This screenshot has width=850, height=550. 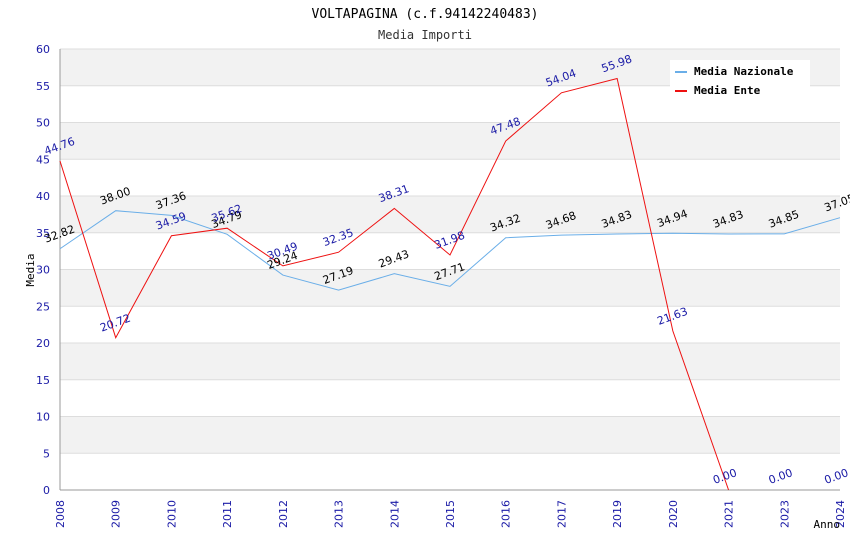 I want to click on x-tick-label: 2019, so click(x=617, y=514).